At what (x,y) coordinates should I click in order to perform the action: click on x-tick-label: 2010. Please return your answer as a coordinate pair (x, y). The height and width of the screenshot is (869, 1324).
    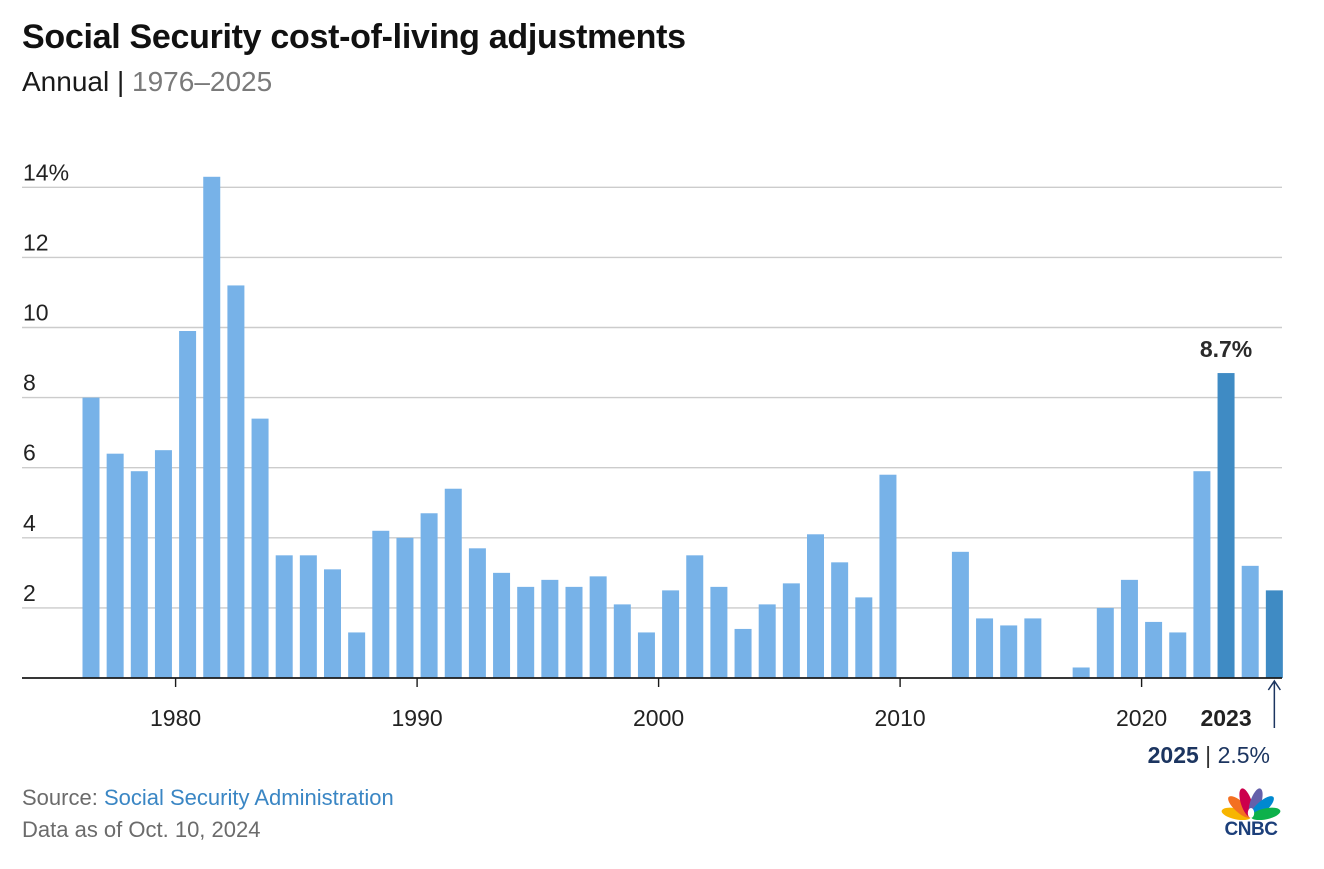
    Looking at the image, I should click on (900, 718).